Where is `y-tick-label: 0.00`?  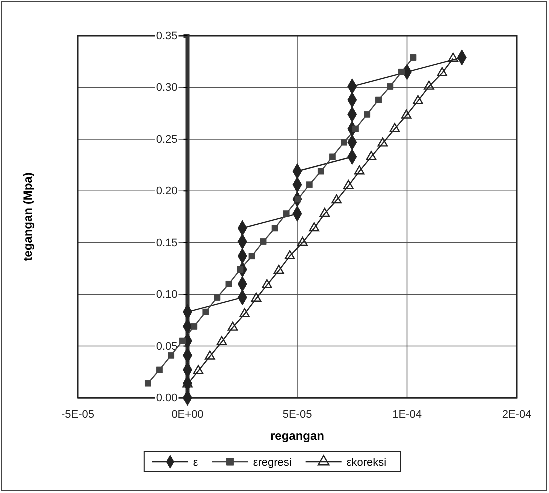
y-tick-label: 0.00 is located at coordinates (167, 398).